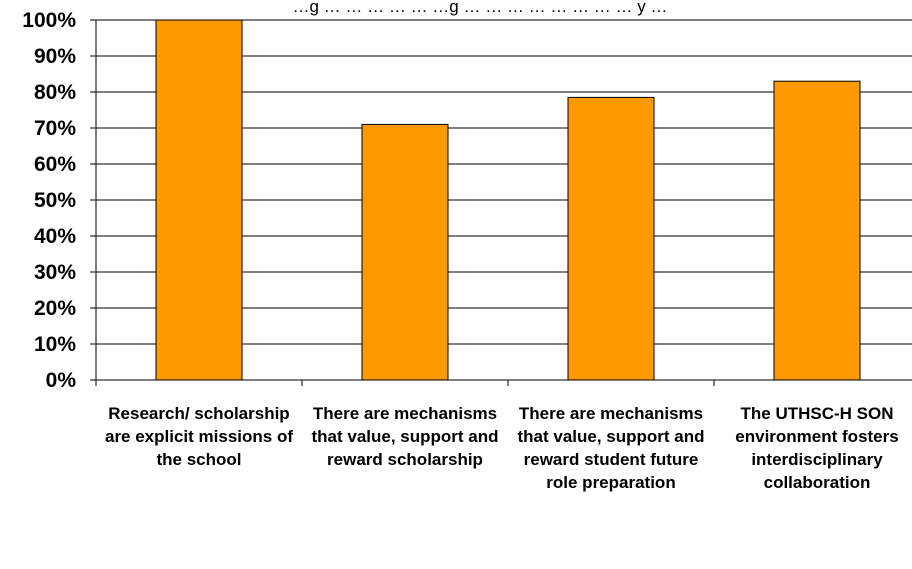 The width and height of the screenshot is (912, 569). What do you see at coordinates (55, 236) in the screenshot?
I see `y-tick-label: 40%` at bounding box center [55, 236].